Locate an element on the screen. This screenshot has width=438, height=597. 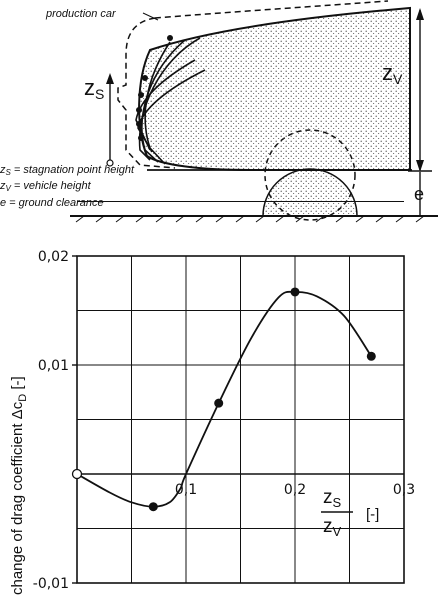
nose-variants is located at coordinates (170, 101).